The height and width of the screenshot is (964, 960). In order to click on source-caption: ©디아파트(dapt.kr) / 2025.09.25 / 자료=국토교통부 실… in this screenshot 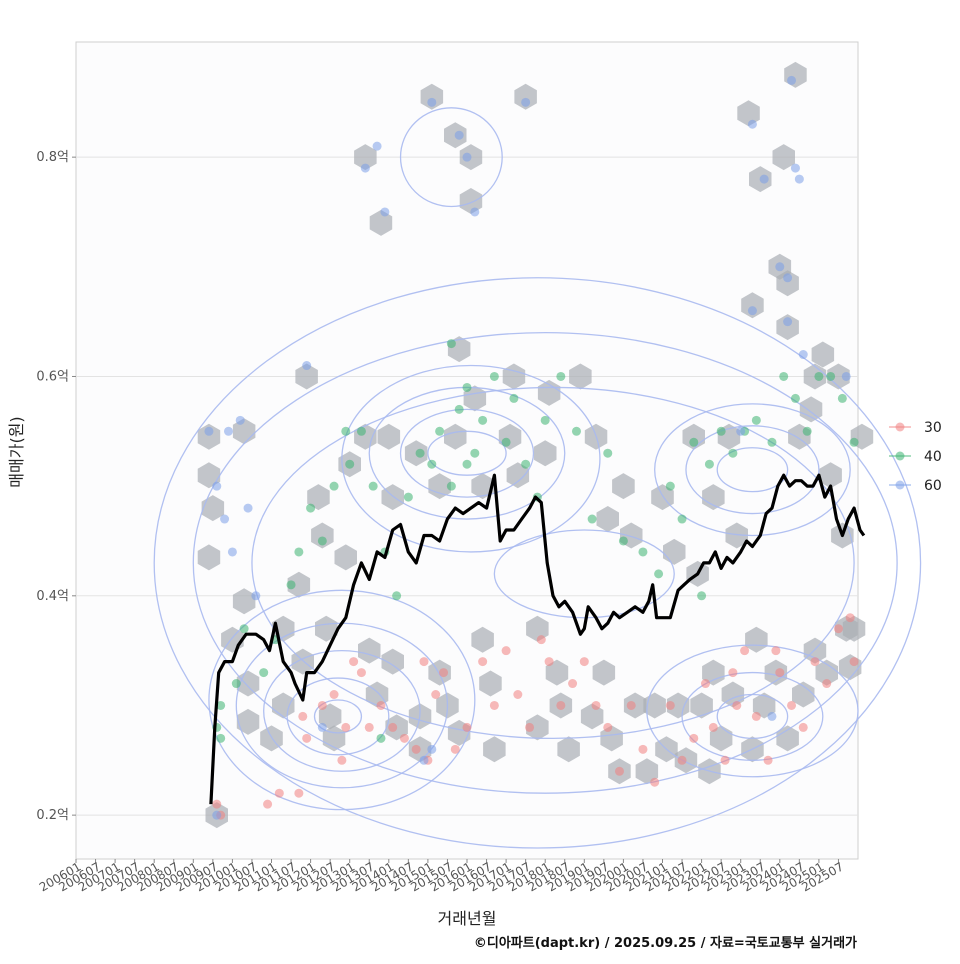, I will do `click(665, 943)`.